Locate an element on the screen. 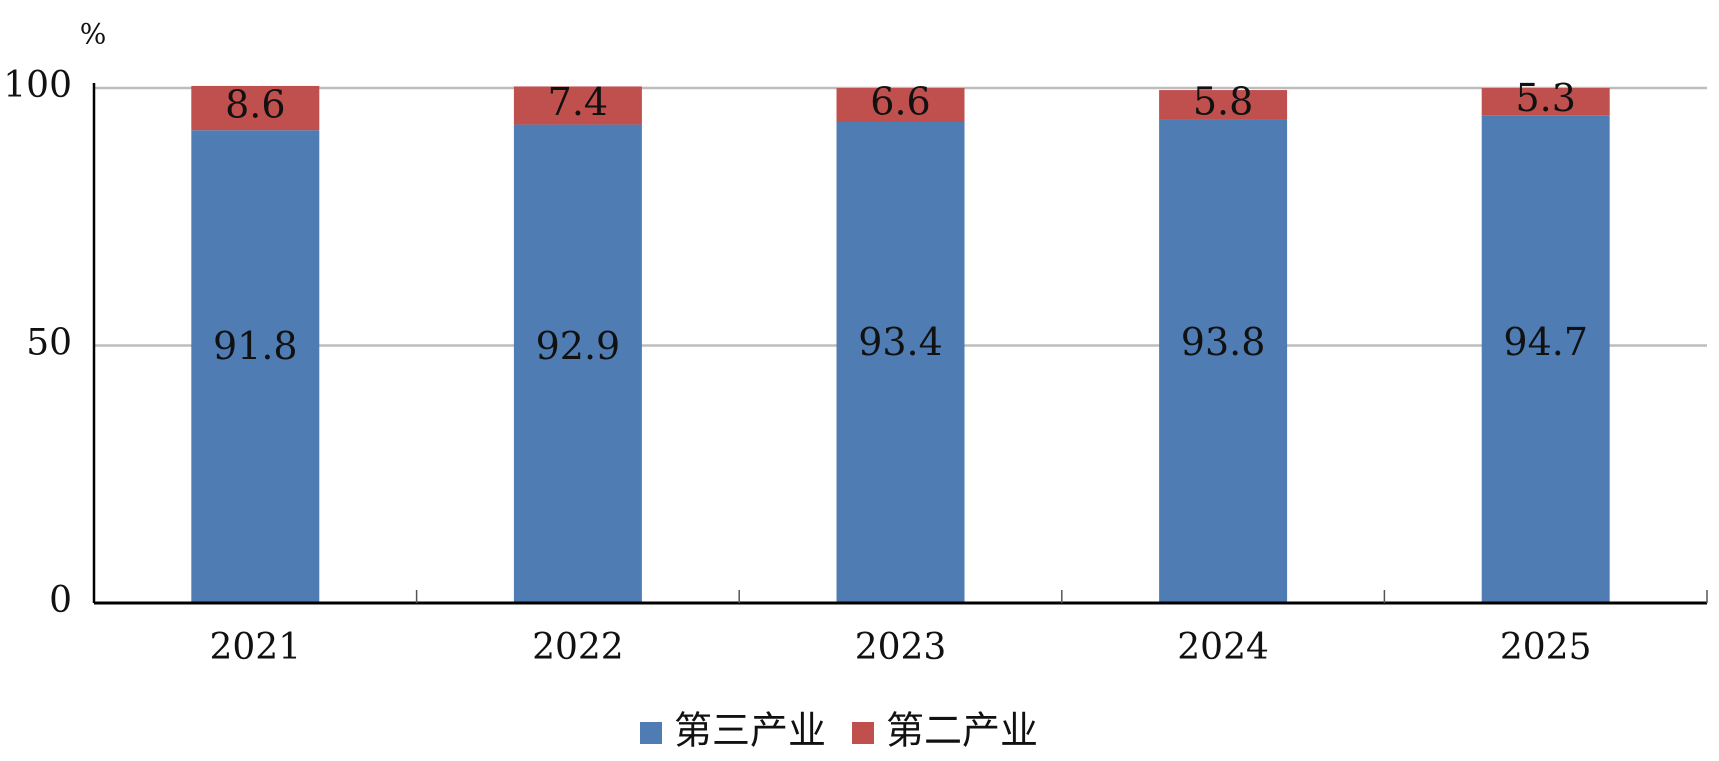 This screenshot has height=761, width=1719. x-tick-label: 2021 is located at coordinates (255, 647).